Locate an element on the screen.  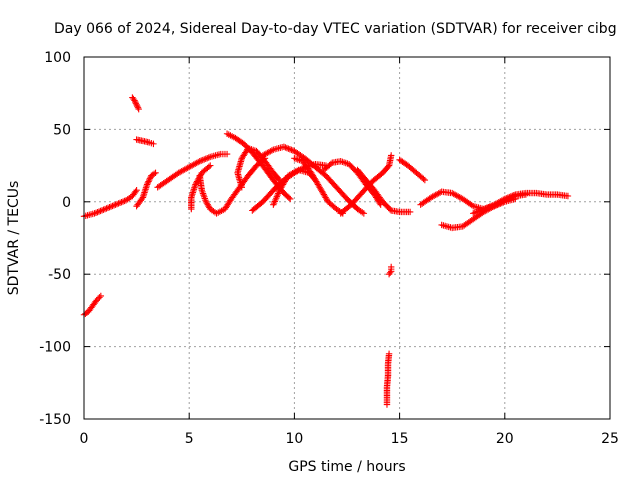
x-axis-title: GPS time / hours is located at coordinates (346, 467).